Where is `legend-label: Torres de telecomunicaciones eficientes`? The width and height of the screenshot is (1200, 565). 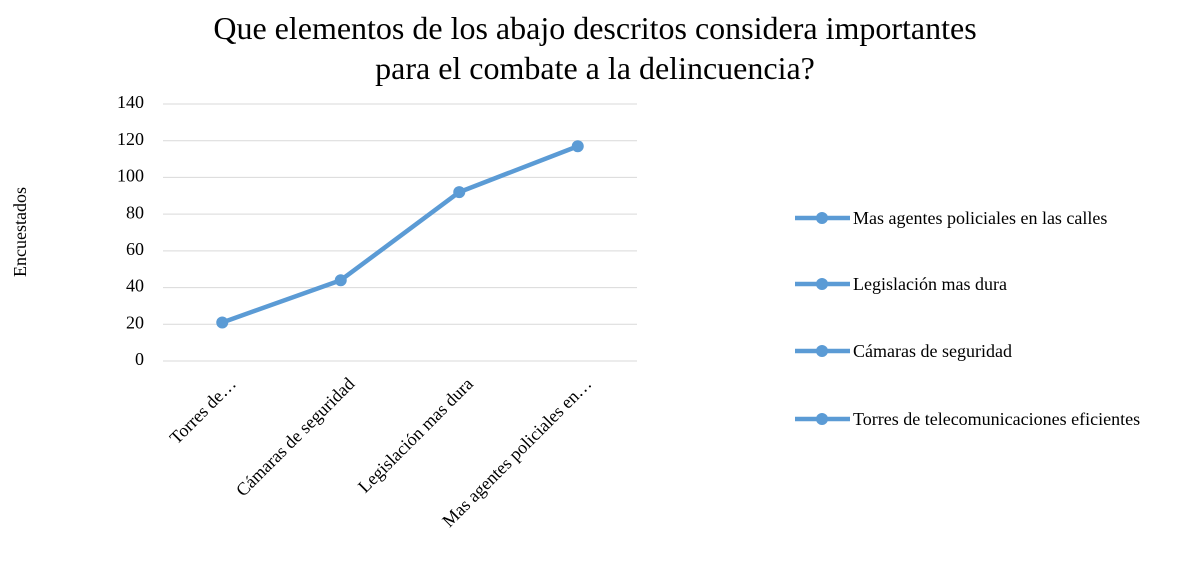 legend-label: Torres de telecomunicaciones eficientes is located at coordinates (997, 419).